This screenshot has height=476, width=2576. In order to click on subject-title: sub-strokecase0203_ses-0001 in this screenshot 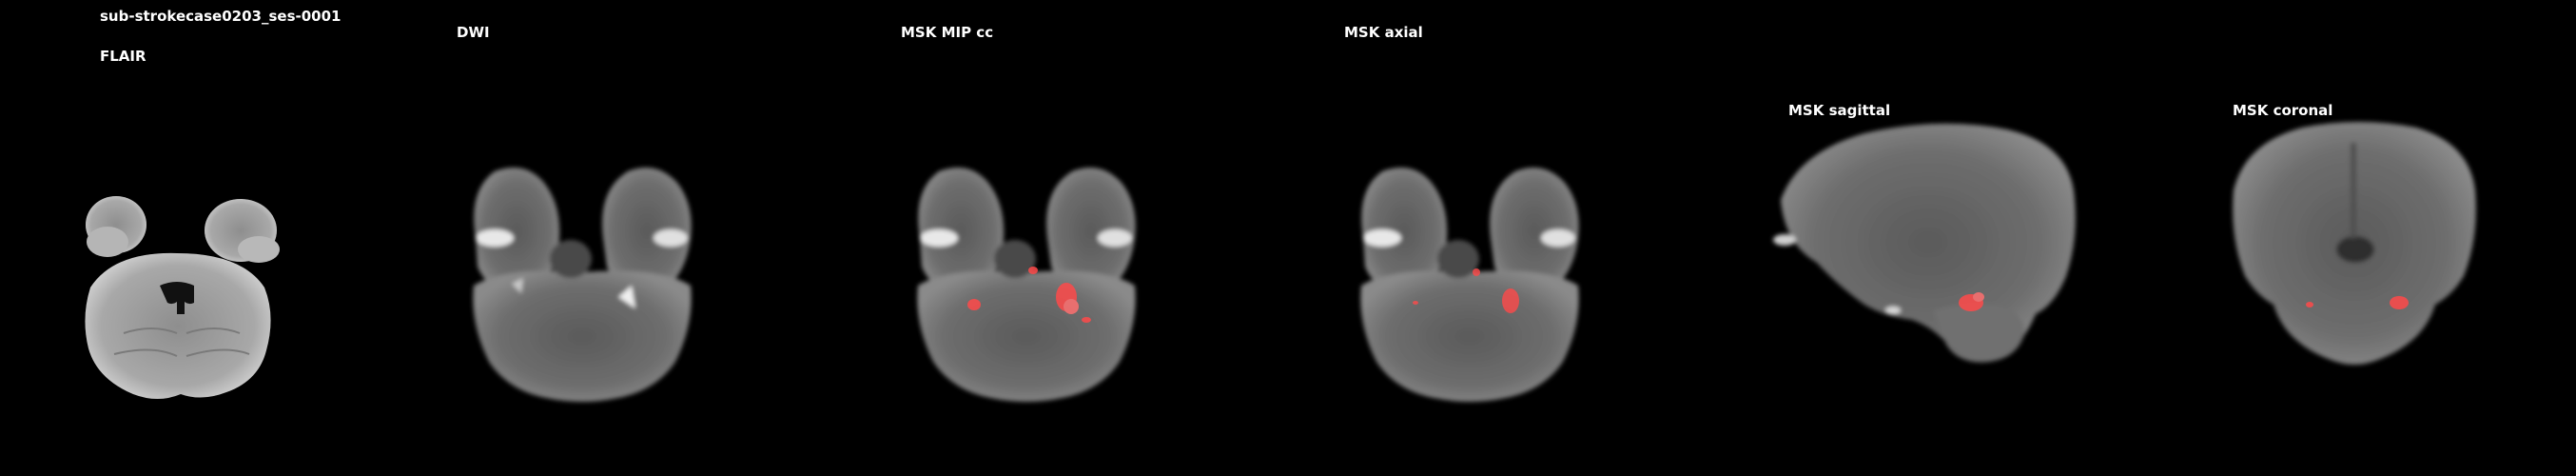, I will do `click(221, 16)`.